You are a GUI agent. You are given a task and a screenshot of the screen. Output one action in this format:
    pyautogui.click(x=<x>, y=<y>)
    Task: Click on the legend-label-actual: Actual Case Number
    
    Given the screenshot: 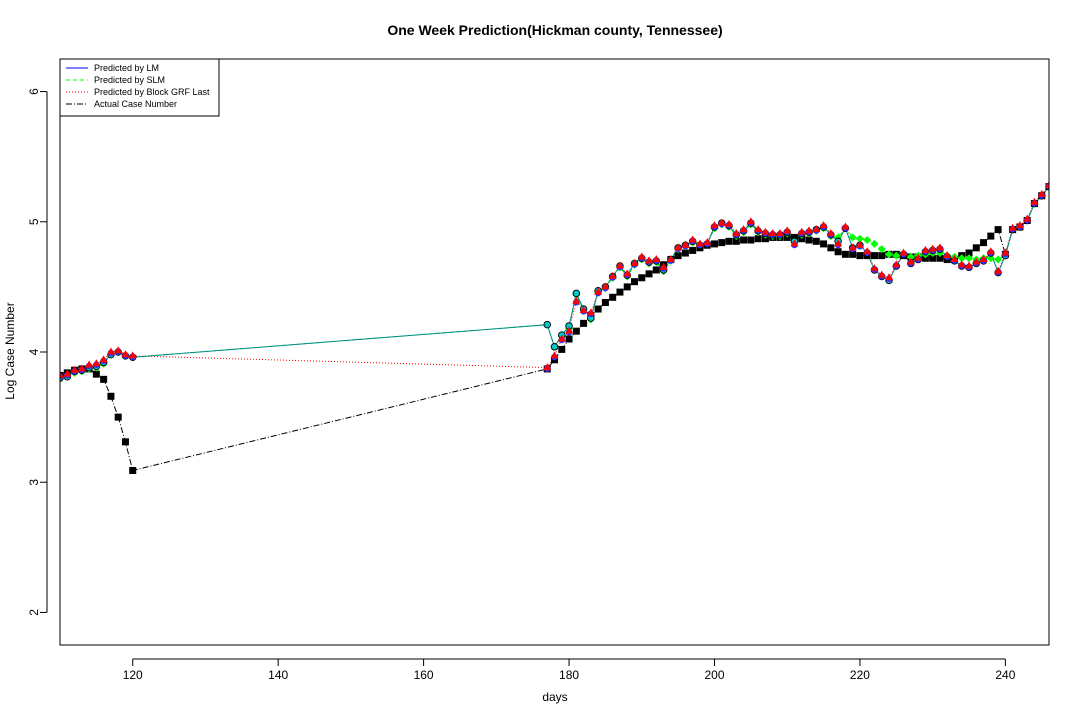 What is the action you would take?
    pyautogui.click(x=135, y=104)
    